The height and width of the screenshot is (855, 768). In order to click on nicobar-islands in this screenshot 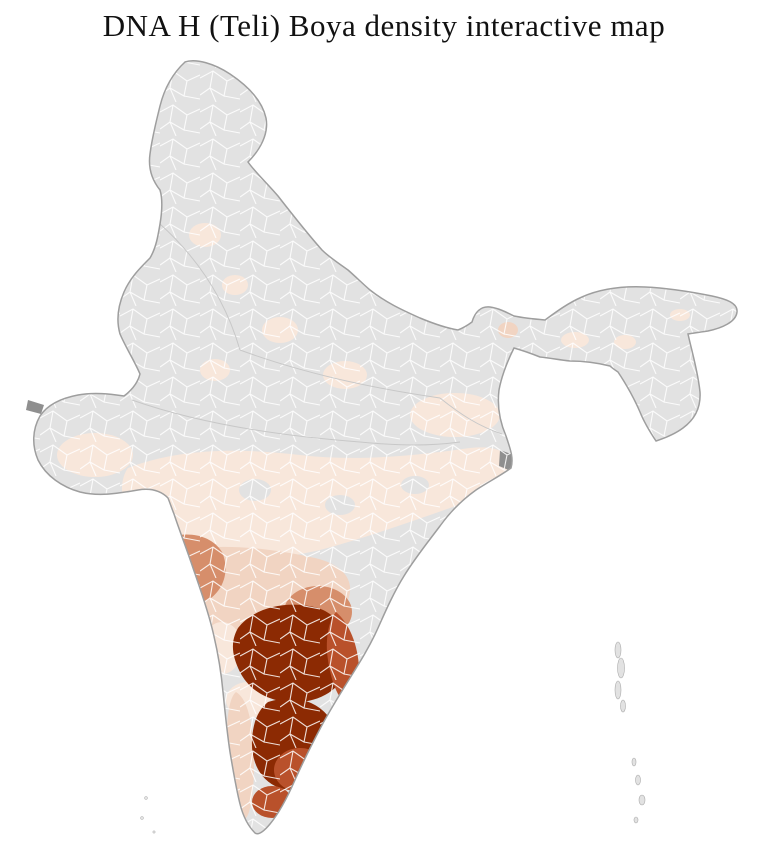, I will do `click(638, 790)`.